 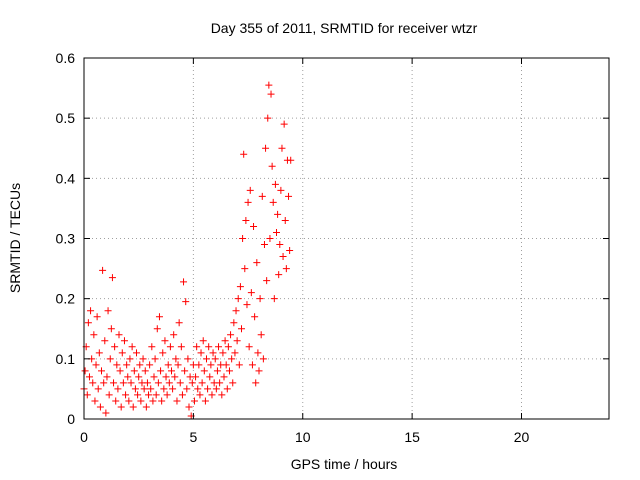 What do you see at coordinates (84, 437) in the screenshot?
I see `x-tick-label: 0` at bounding box center [84, 437].